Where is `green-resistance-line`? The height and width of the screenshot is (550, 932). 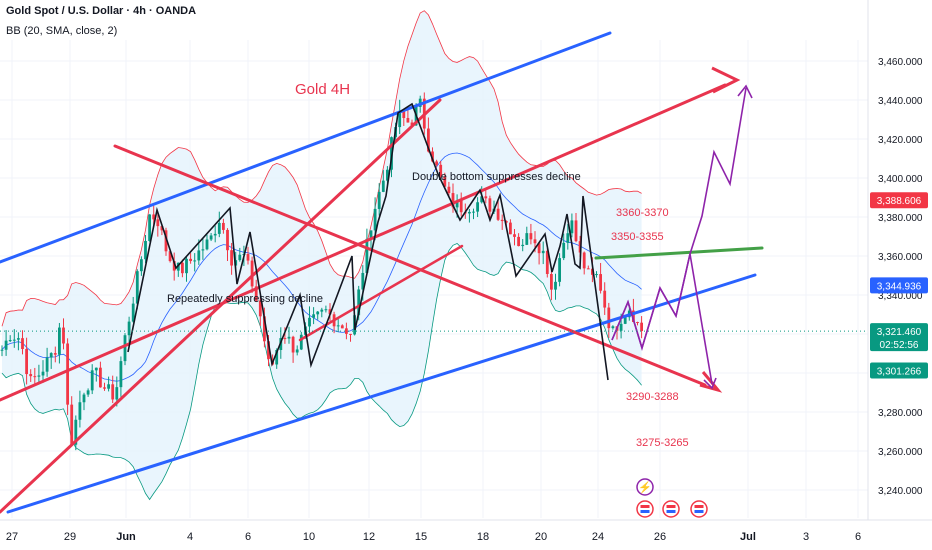
green-resistance-line is located at coordinates (679, 253).